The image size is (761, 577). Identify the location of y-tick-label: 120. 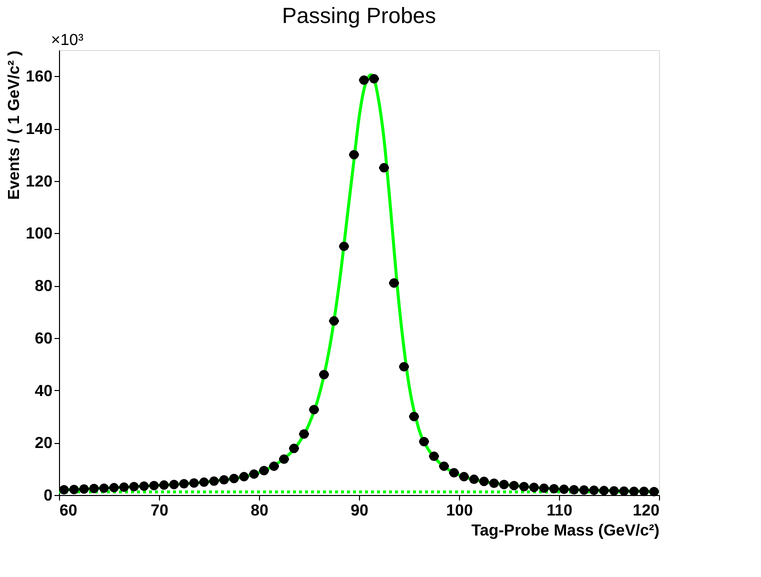
(39, 181).